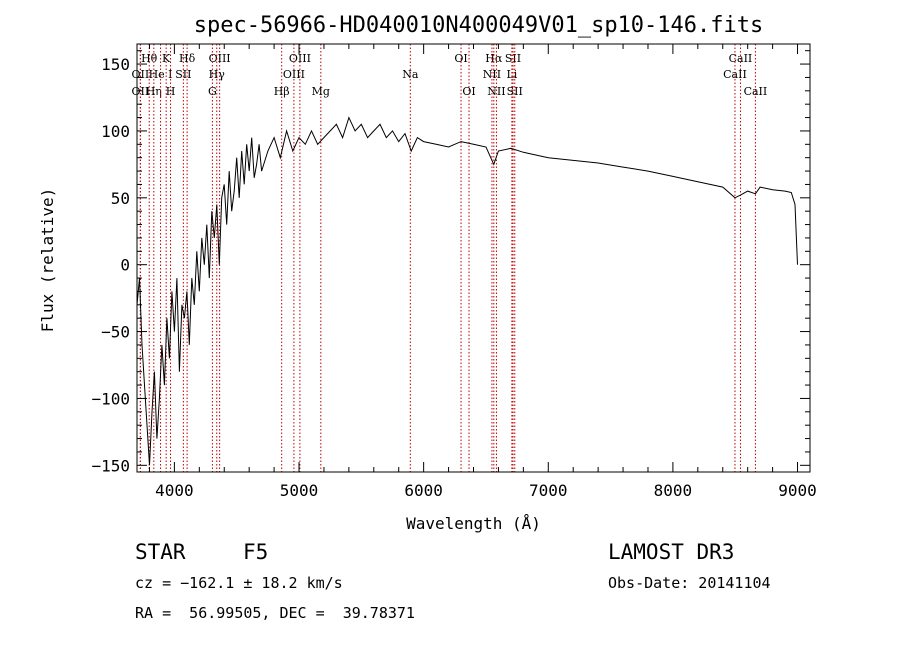  What do you see at coordinates (187, 58) in the screenshot?
I see `spectral-line-label: Hδ` at bounding box center [187, 58].